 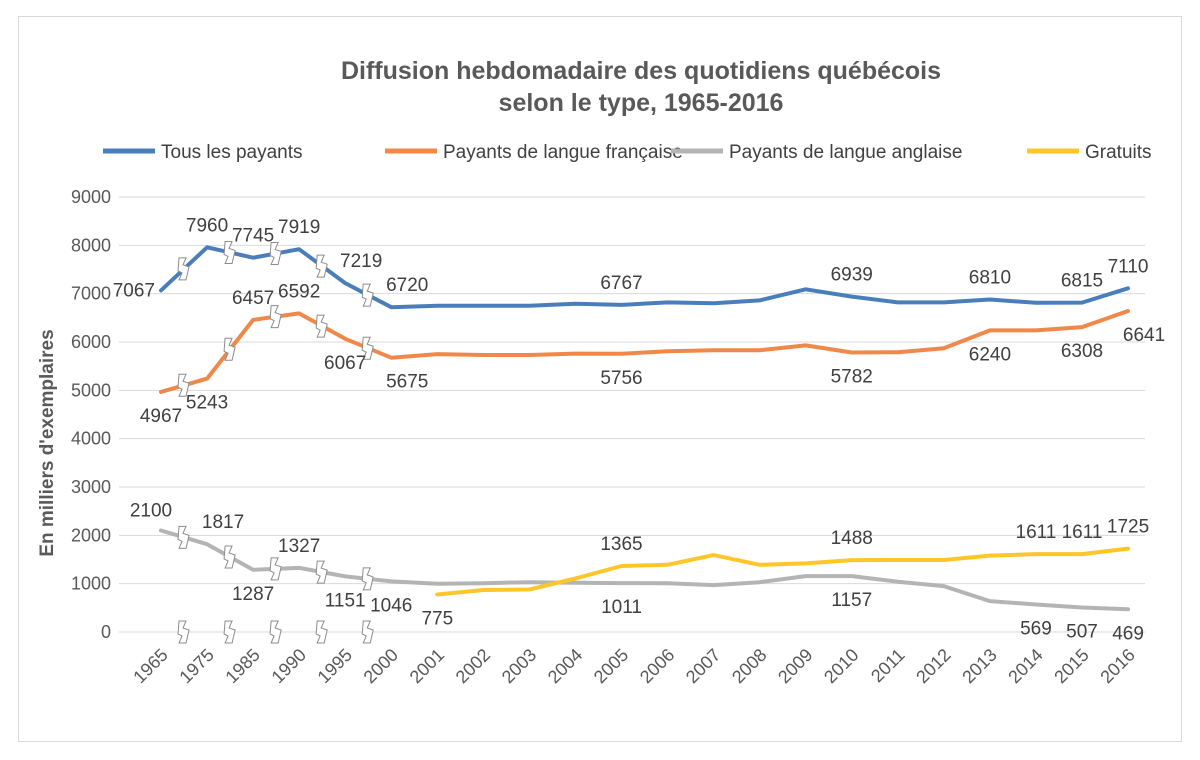 I want to click on y-tick-label: 4000, so click(x=91, y=439).